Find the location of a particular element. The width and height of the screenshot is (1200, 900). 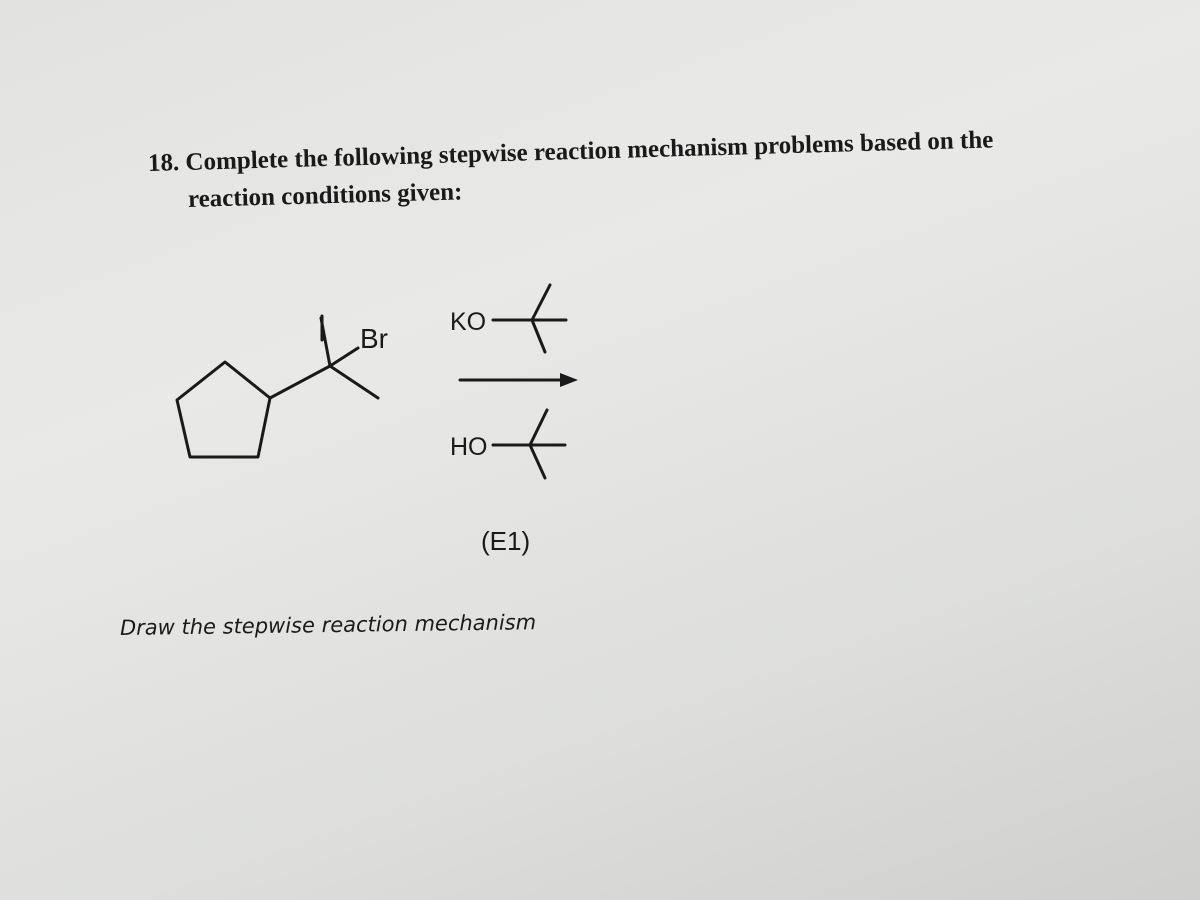

reagent: KO is located at coordinates (468, 322).